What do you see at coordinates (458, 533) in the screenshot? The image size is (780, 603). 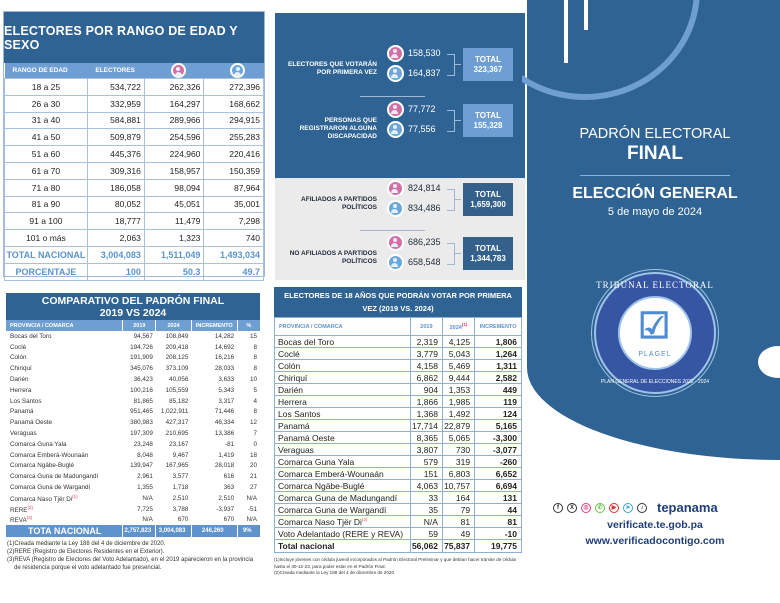 I see `table-cell: 49` at bounding box center [458, 533].